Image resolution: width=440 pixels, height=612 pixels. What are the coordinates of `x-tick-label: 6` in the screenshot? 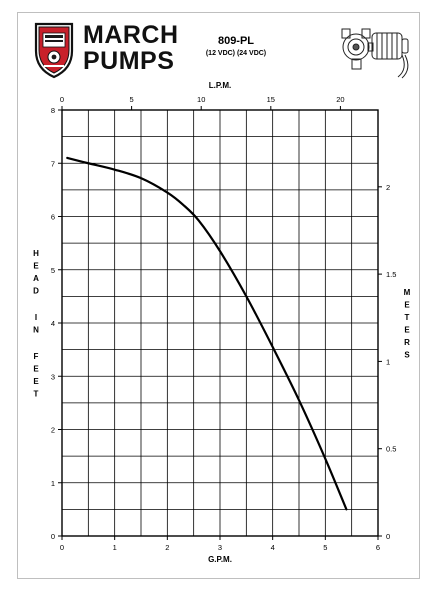 It's located at (378, 547).